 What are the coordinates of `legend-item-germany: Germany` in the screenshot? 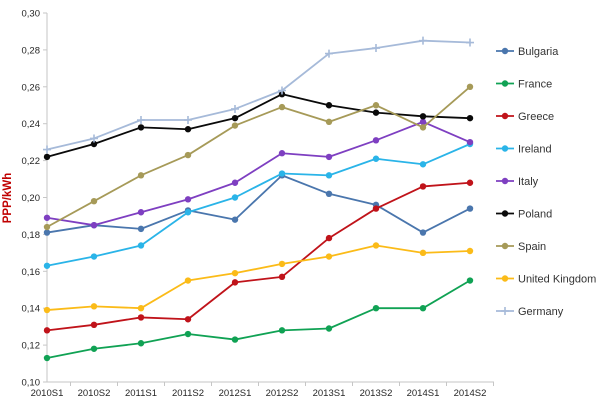 It's located at (530, 312).